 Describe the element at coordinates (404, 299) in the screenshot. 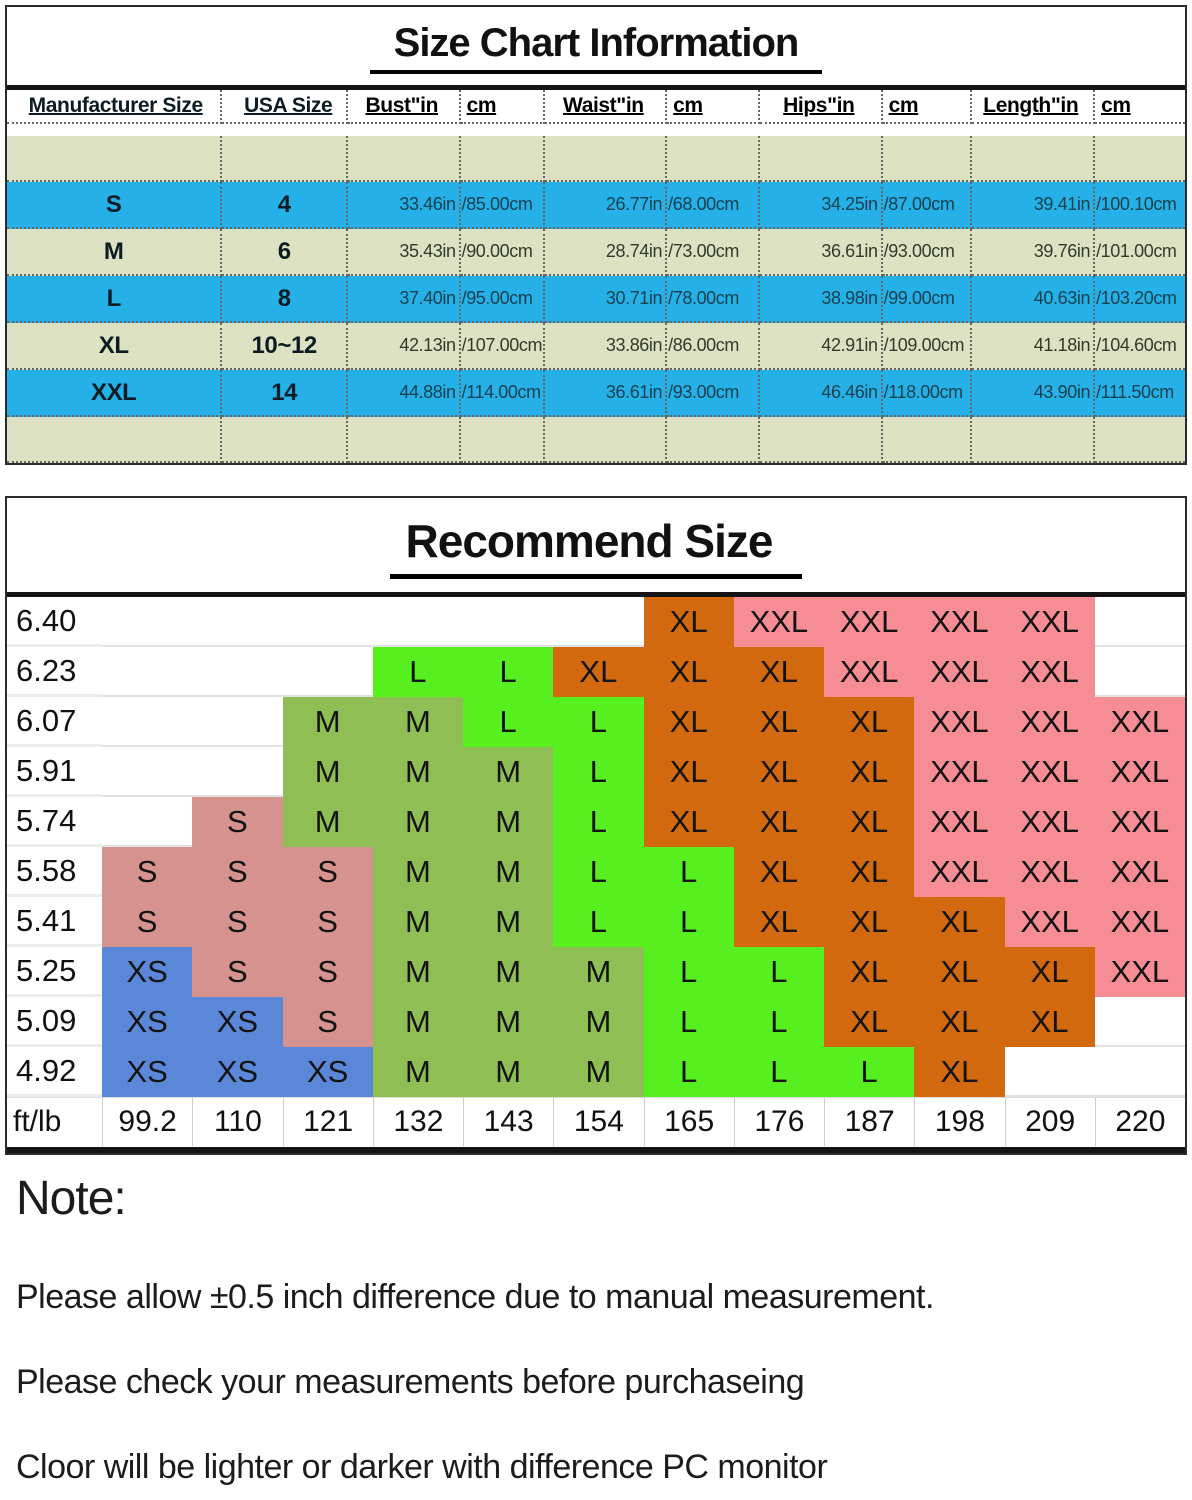

I see `table-cell: 37.40in` at that location.